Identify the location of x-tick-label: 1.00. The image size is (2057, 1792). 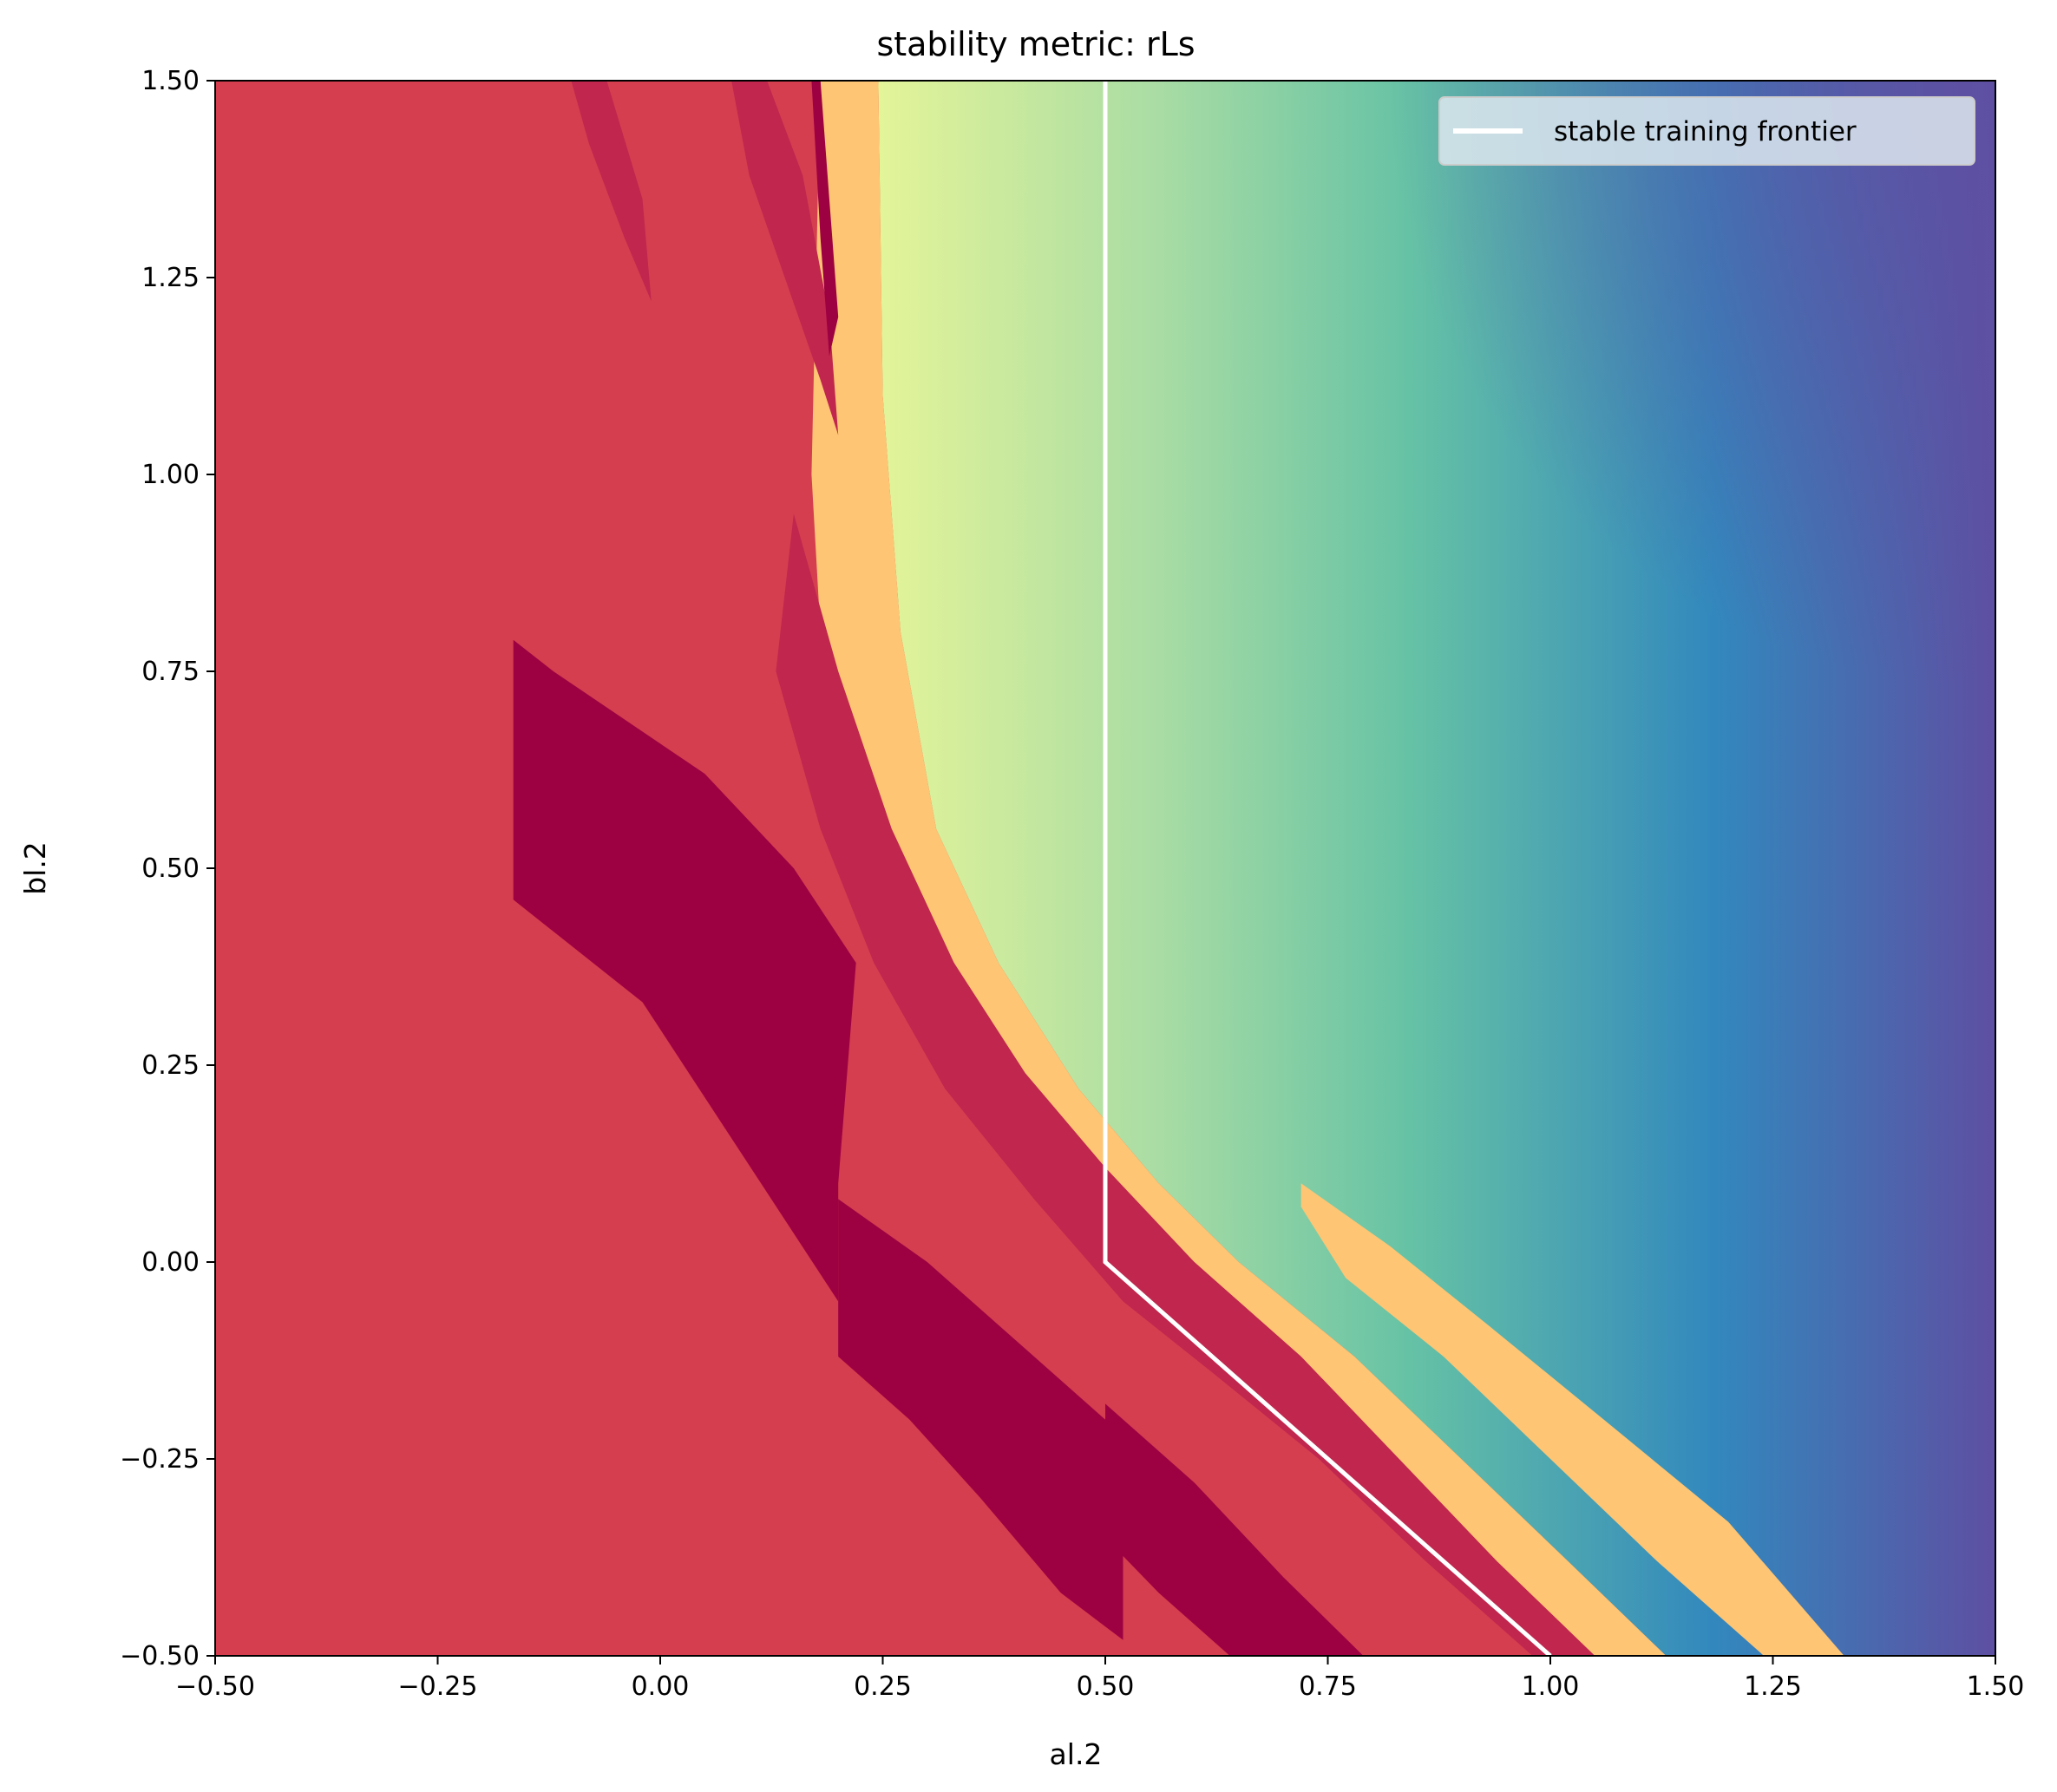
(1551, 1687).